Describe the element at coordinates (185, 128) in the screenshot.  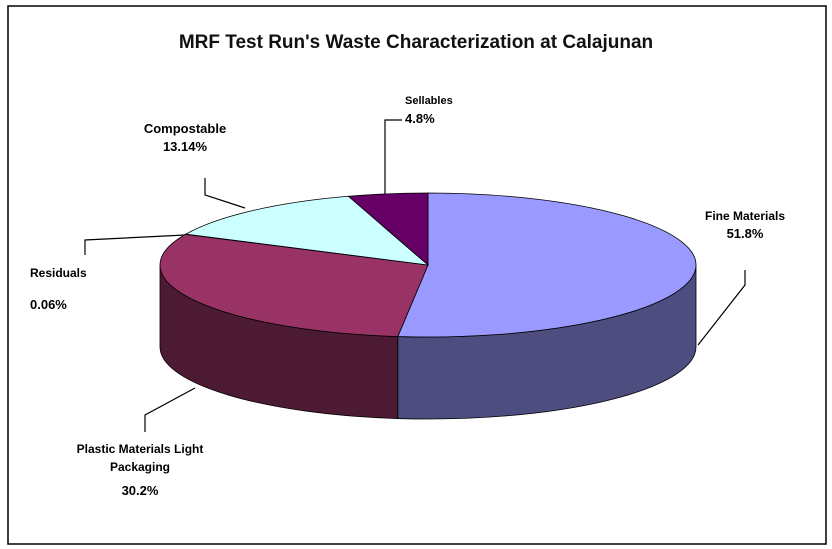
I see `label-name: Compostable` at that location.